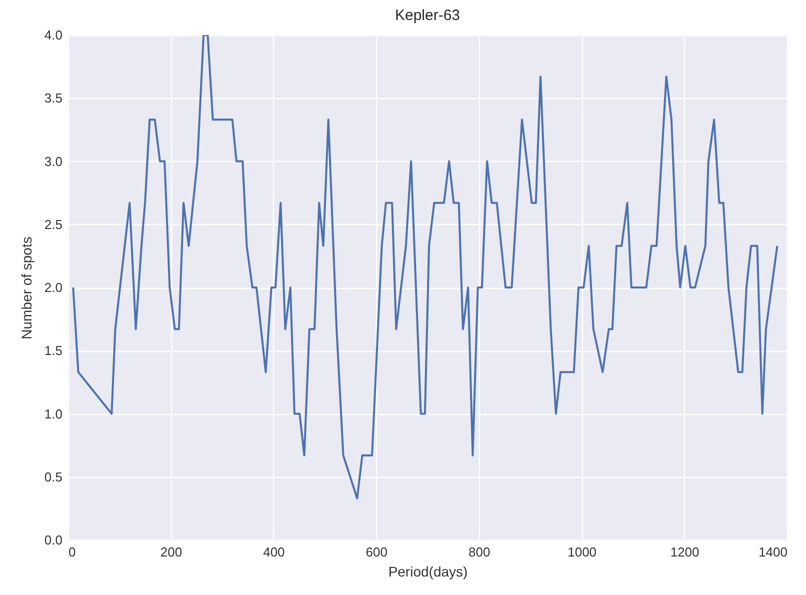 The width and height of the screenshot is (806, 595). Describe the element at coordinates (685, 552) in the screenshot. I see `x-tick-label: 1200` at that location.